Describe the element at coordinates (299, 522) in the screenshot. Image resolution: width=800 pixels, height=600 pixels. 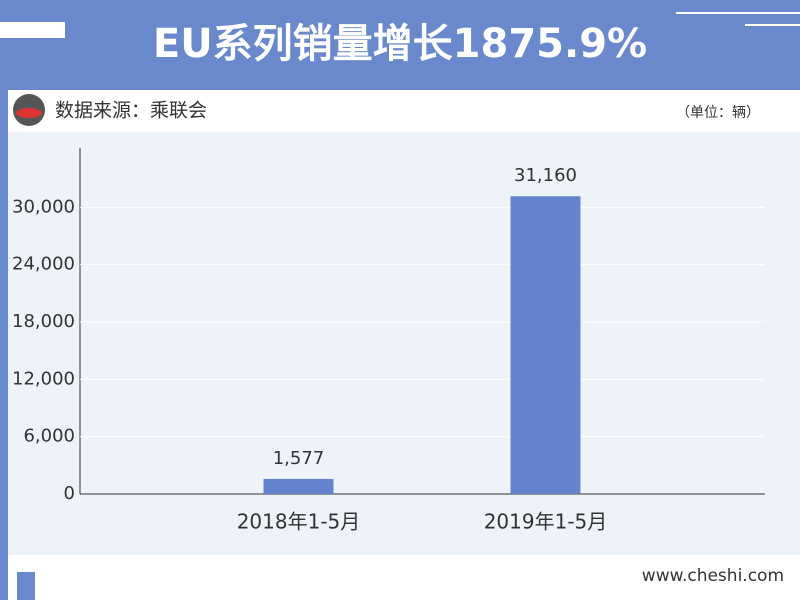
I see `x-tick-label: 2018年1-5月` at that location.